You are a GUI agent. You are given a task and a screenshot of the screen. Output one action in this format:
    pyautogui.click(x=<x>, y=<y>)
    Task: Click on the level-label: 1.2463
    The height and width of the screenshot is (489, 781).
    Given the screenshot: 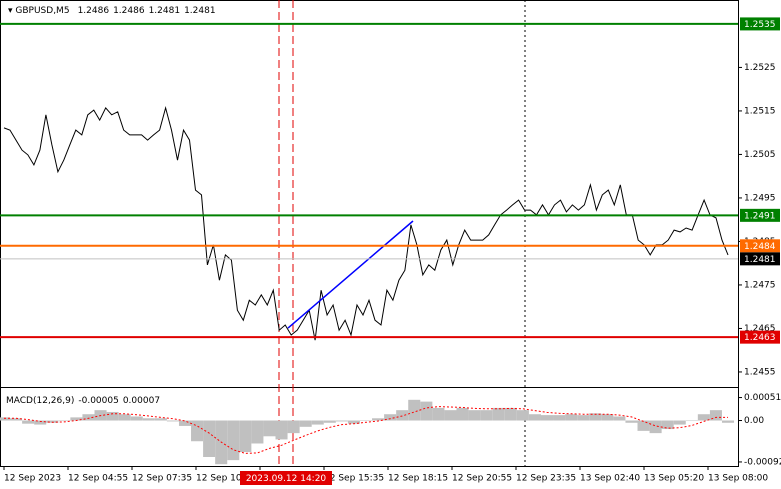 What is the action you would take?
    pyautogui.click(x=760, y=338)
    